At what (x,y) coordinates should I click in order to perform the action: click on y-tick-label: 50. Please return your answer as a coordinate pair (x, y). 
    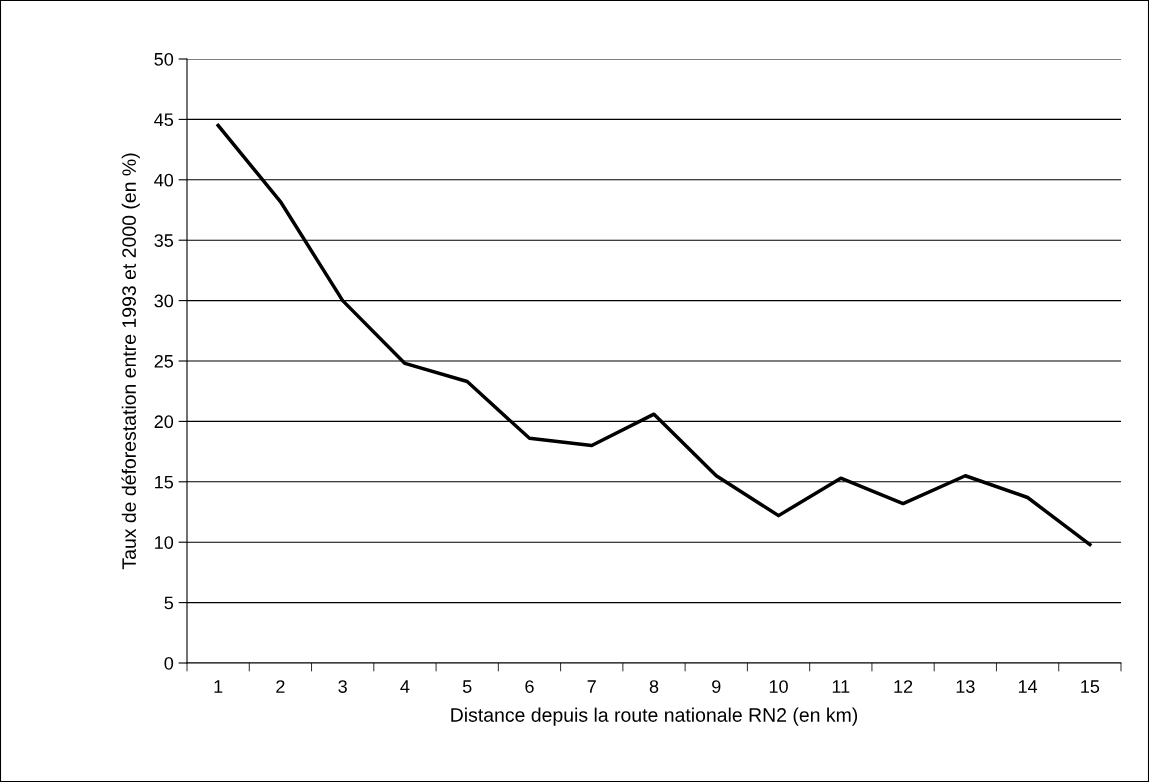
    Looking at the image, I should click on (164, 59).